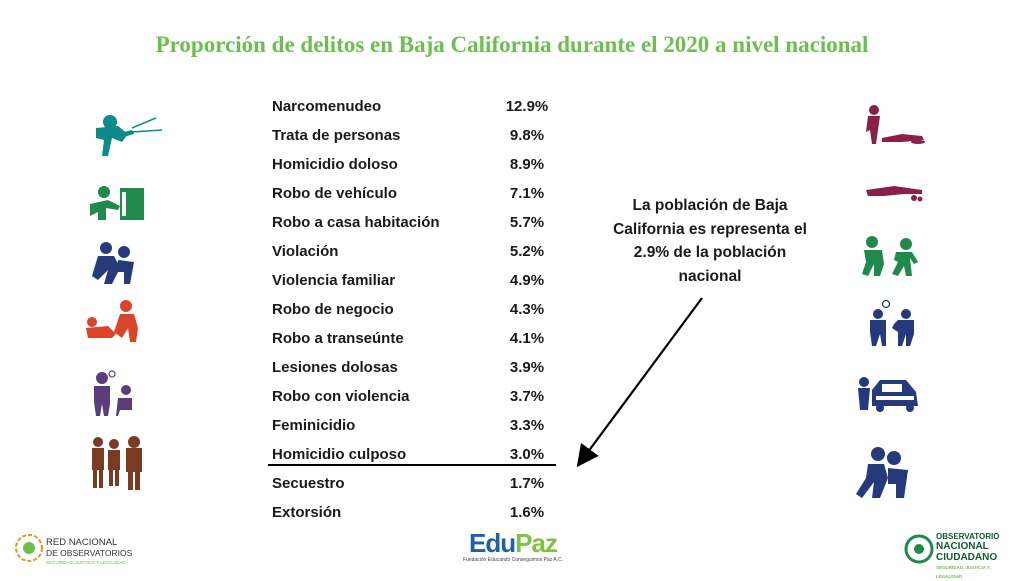 Image resolution: width=1024 pixels, height=581 pixels. What do you see at coordinates (414, 338) in the screenshot?
I see `table-row: Robo a transeúnte 4.1%` at bounding box center [414, 338].